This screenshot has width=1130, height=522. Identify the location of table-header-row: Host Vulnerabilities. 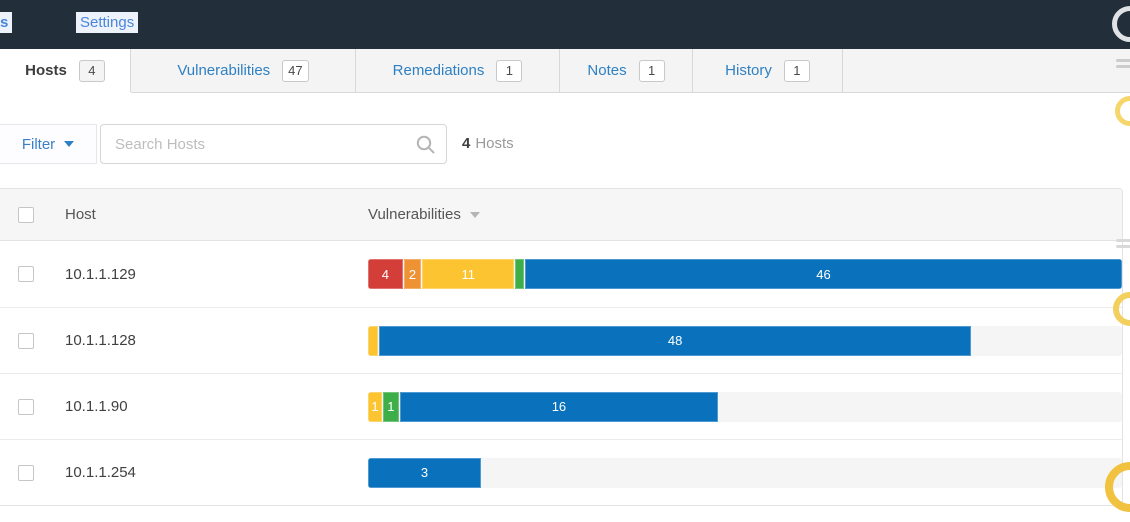
(561, 215).